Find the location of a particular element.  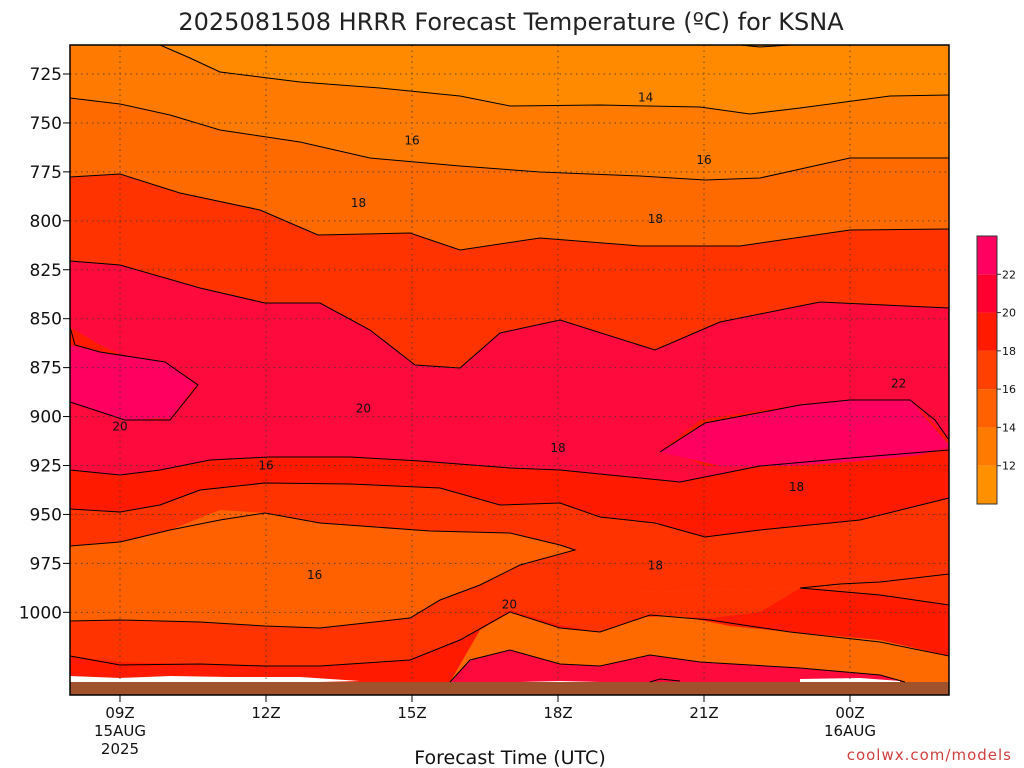

x-tick-label: 12Z is located at coordinates (265, 713).